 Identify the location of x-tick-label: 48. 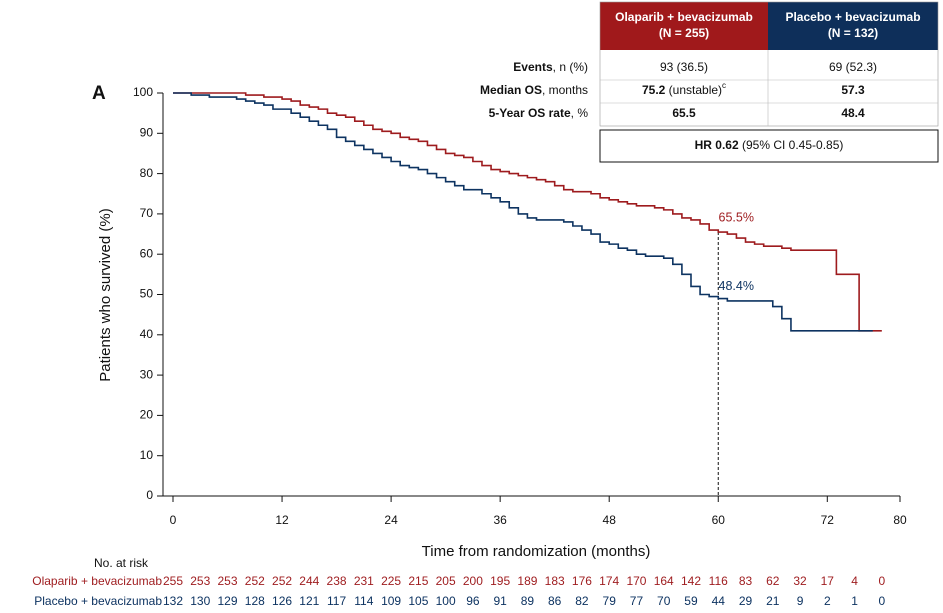
(610, 520).